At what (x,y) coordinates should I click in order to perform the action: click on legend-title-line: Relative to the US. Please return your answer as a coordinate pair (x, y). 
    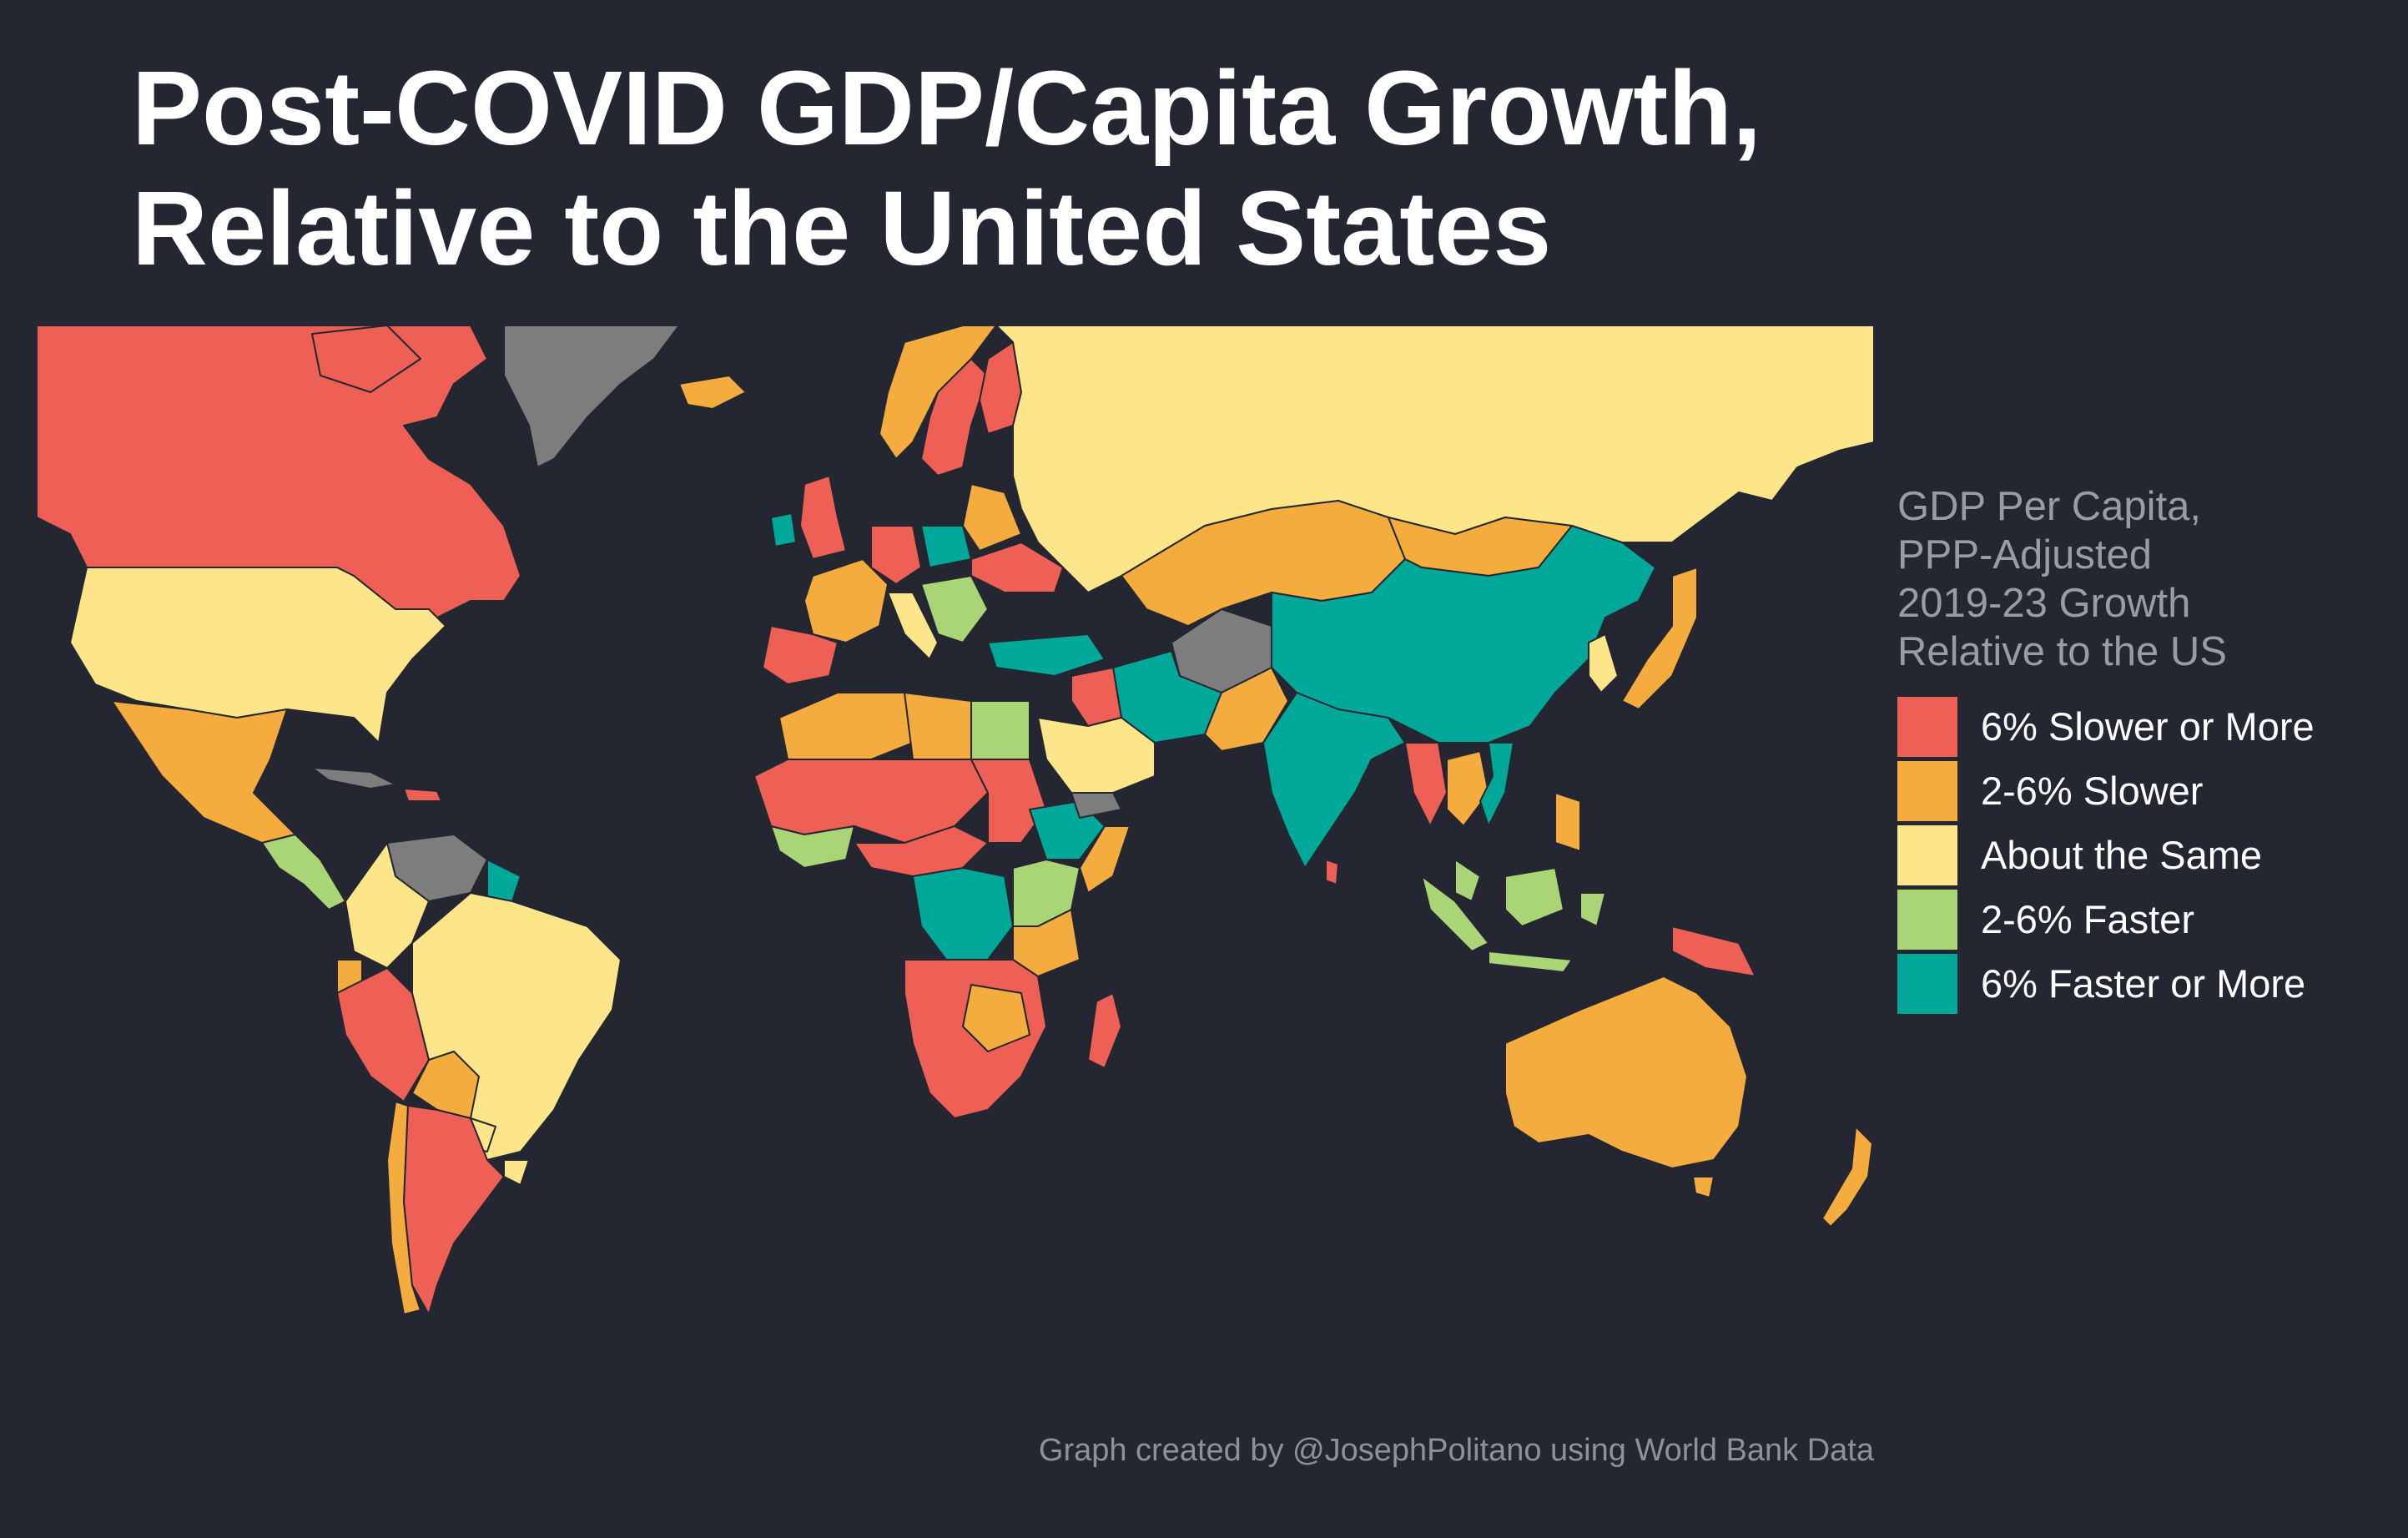
    Looking at the image, I should click on (2062, 651).